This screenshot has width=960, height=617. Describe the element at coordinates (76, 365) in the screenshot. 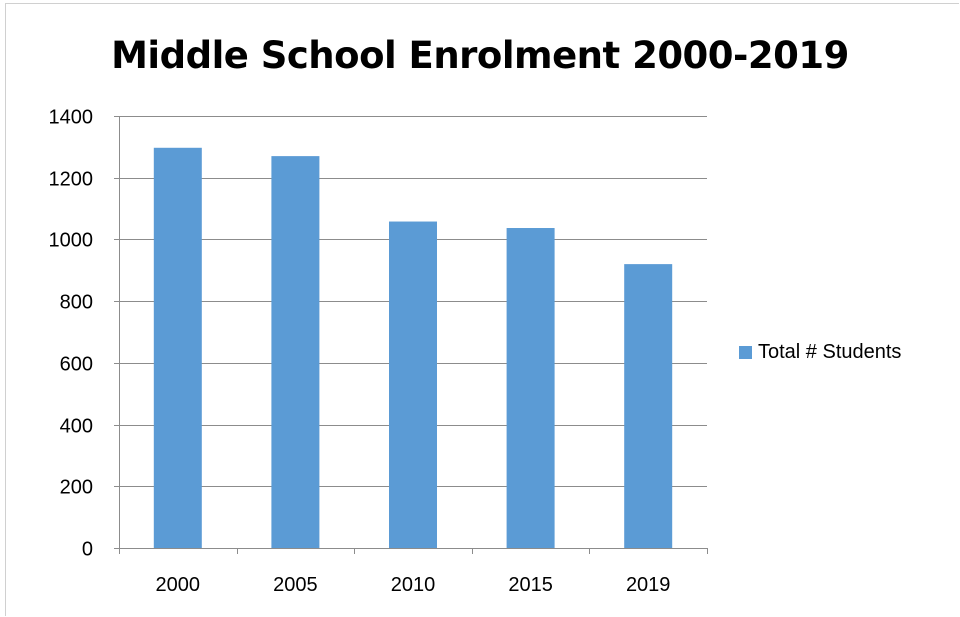

I see `y-tick-label: 600` at that location.